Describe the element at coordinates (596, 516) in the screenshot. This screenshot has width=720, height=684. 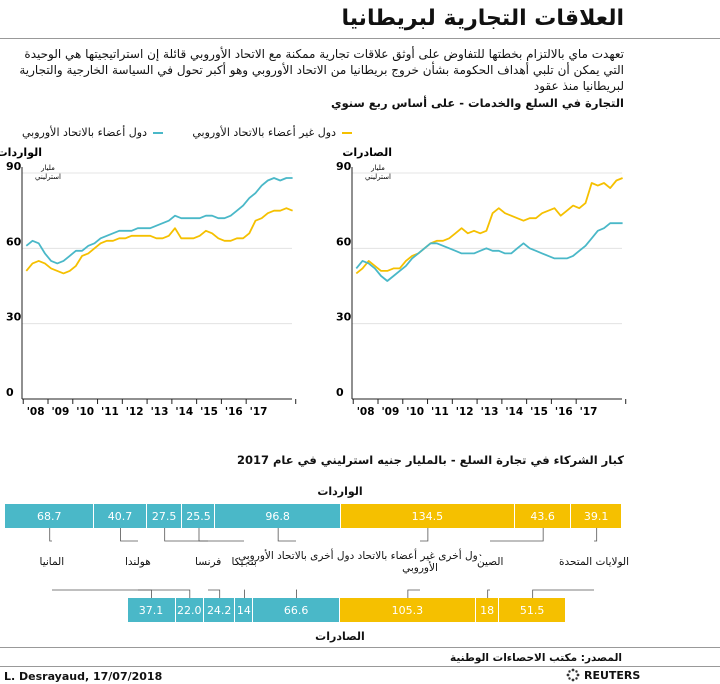
I see `imports-bar-segment: 39.1` at that location.